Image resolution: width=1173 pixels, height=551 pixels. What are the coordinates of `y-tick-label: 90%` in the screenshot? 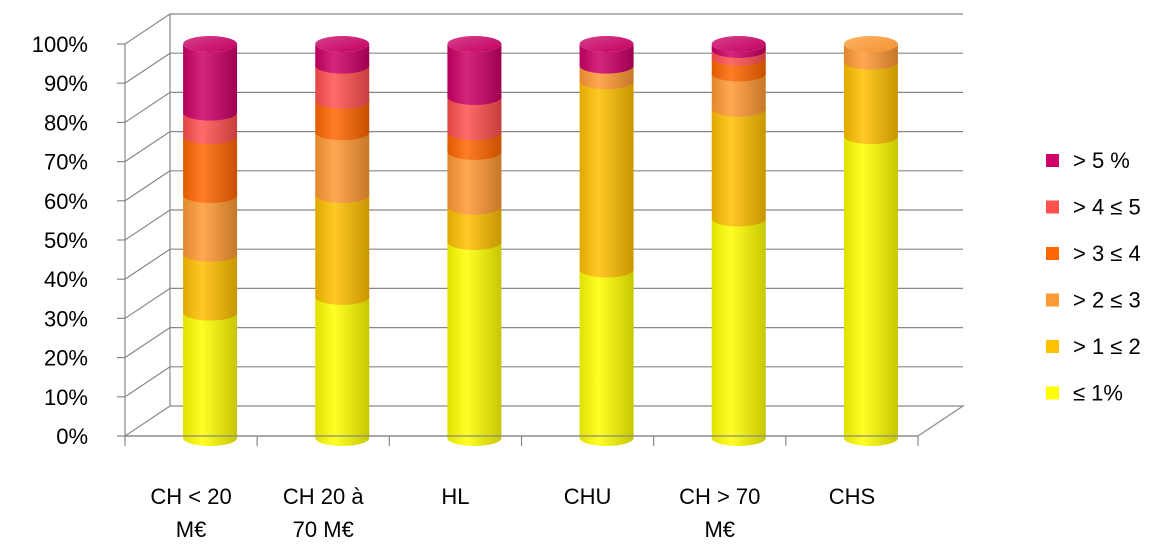 It's located at (66, 83).